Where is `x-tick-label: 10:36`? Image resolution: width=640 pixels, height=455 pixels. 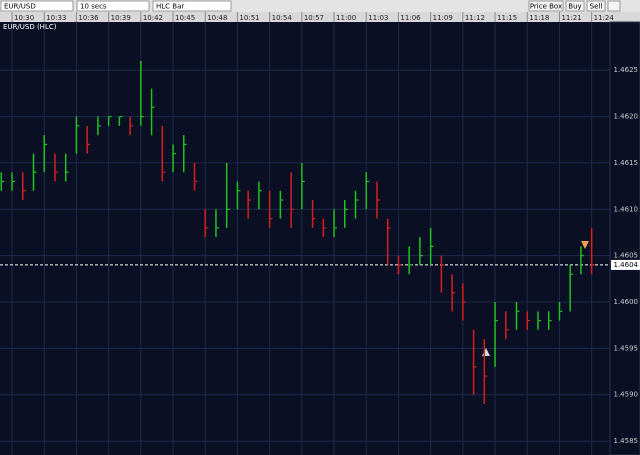 x-tick-label: 10:36 is located at coordinates (88, 18).